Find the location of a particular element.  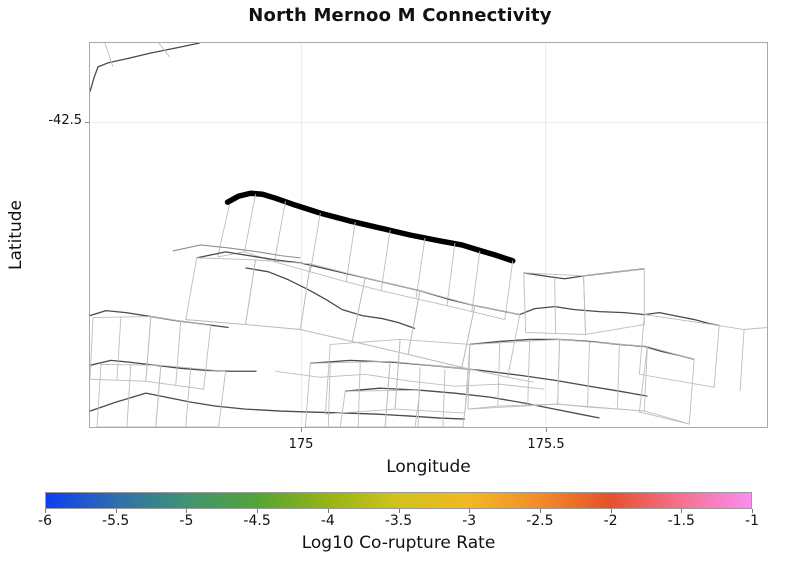

x-axis-label: Longitude is located at coordinates (428, 467).